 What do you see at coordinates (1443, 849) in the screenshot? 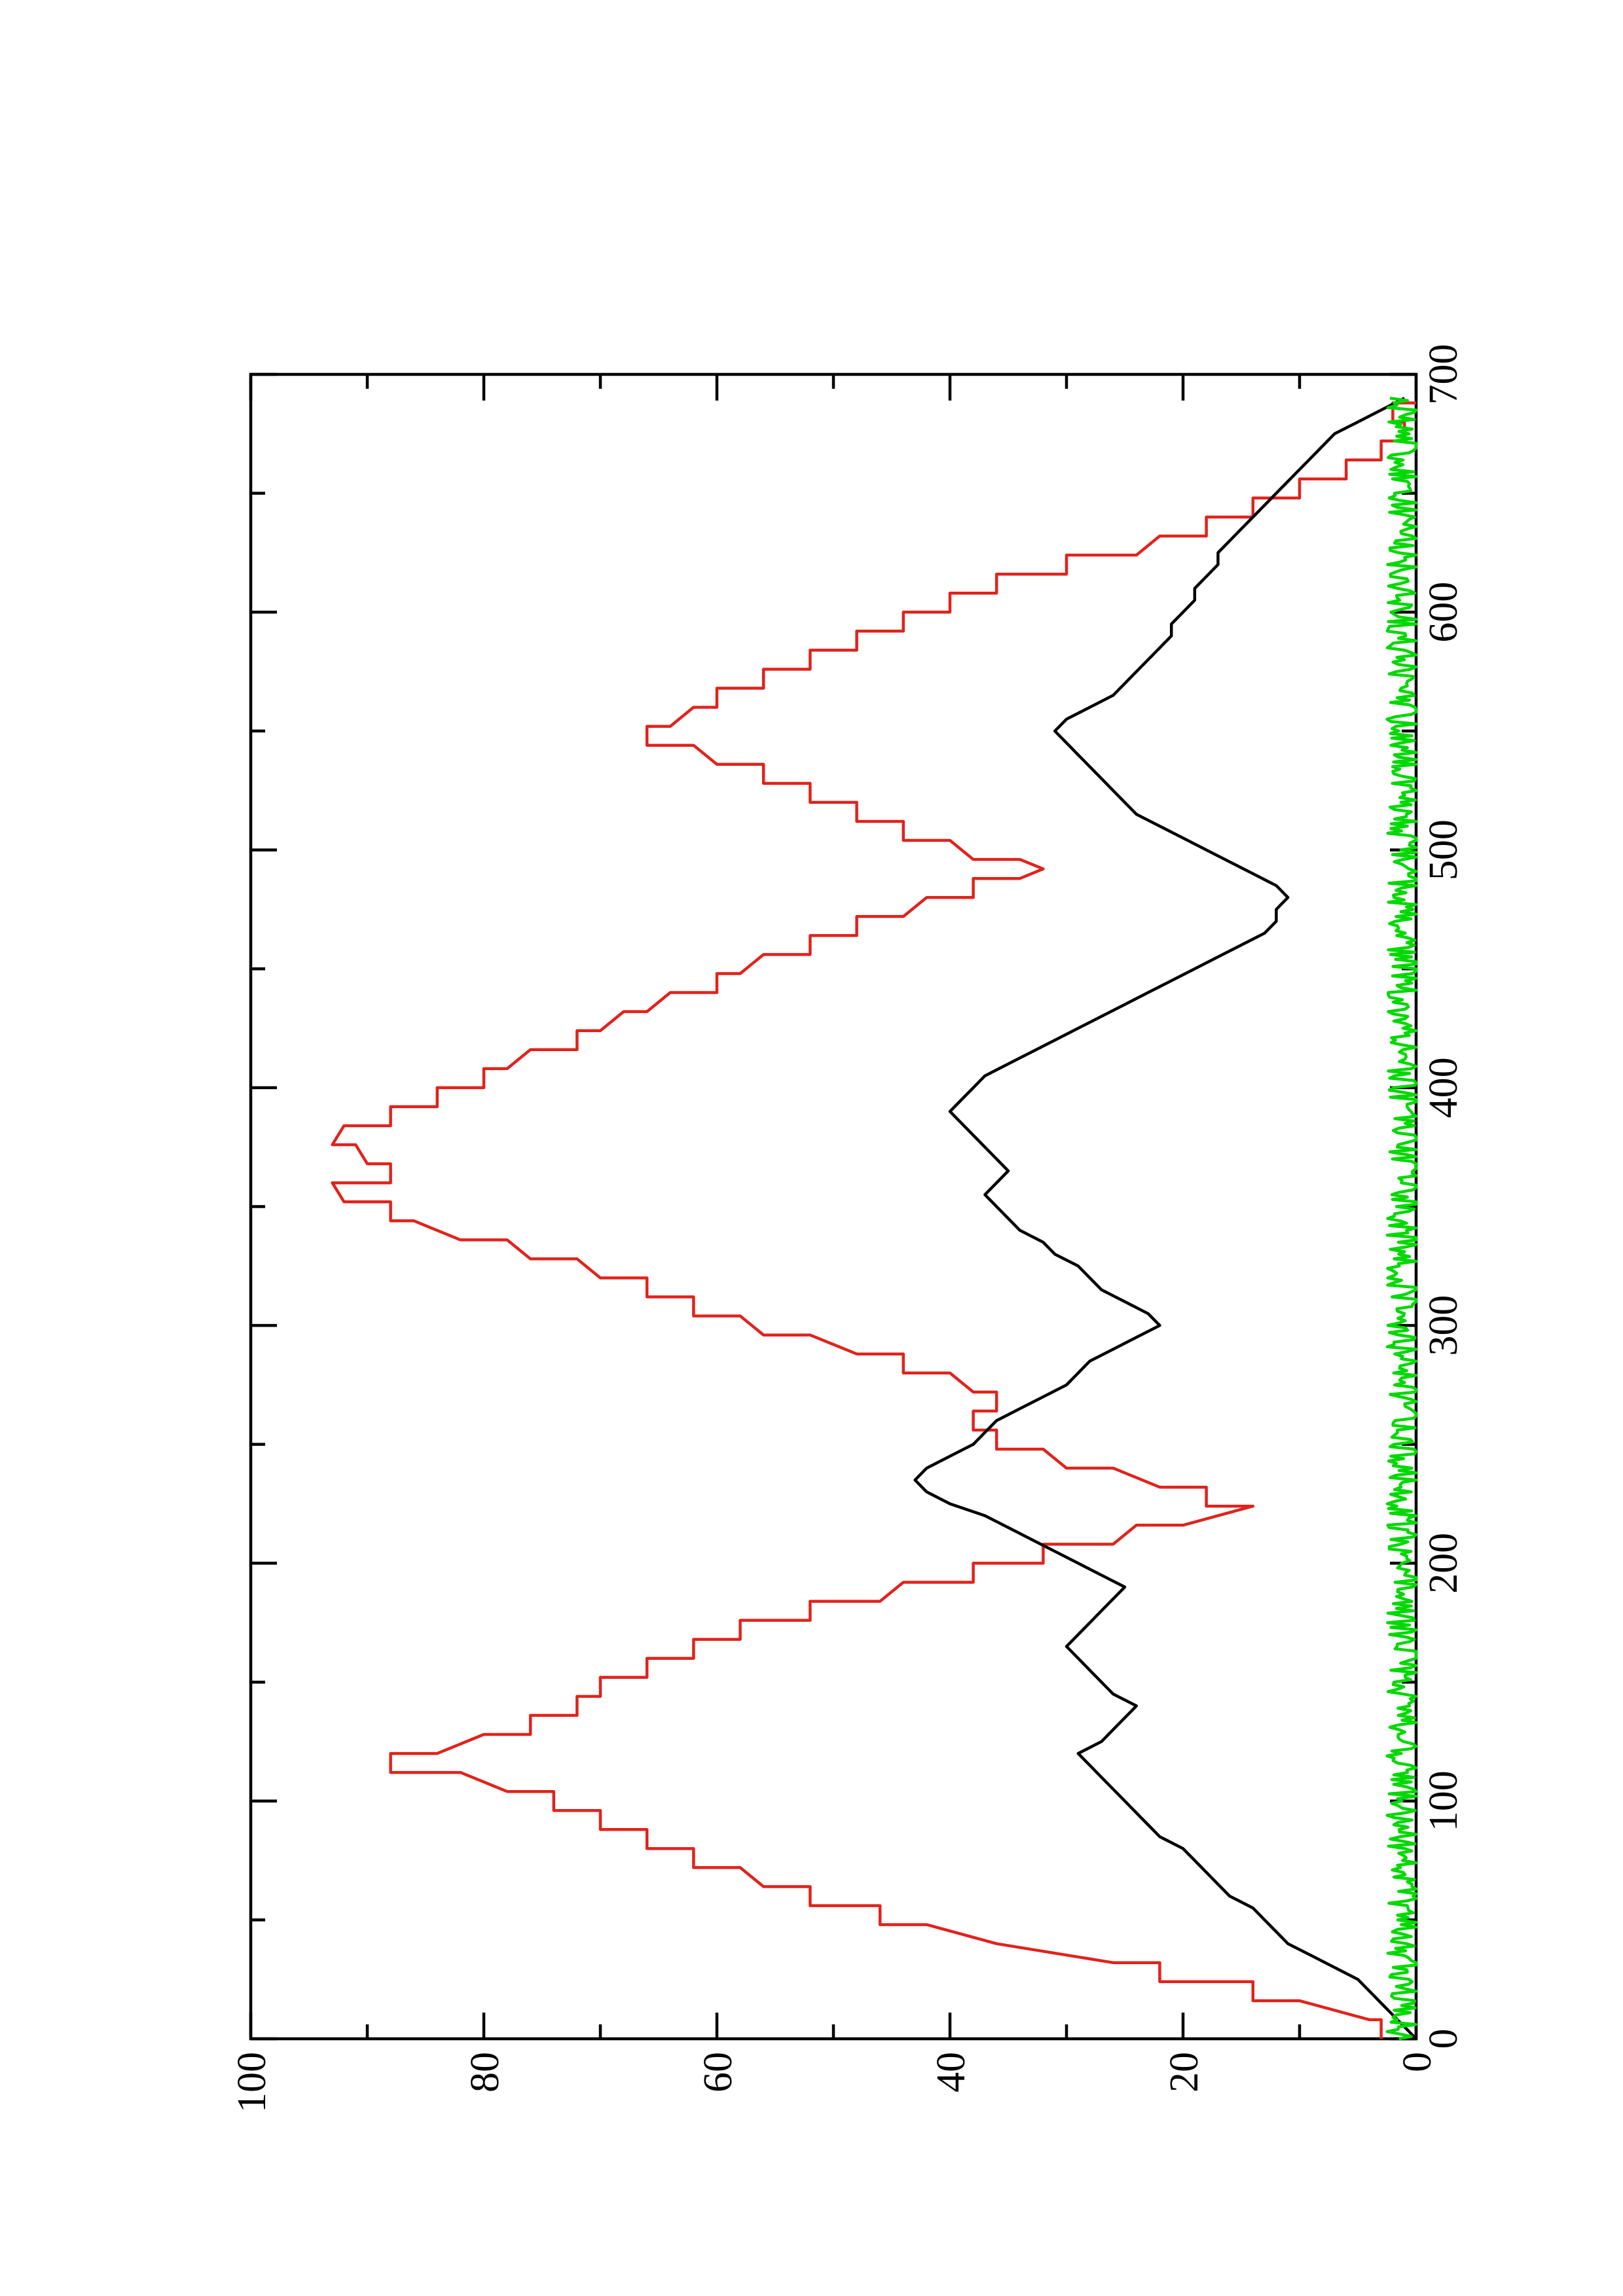
I see `x-tick-label: 500` at bounding box center [1443, 849].